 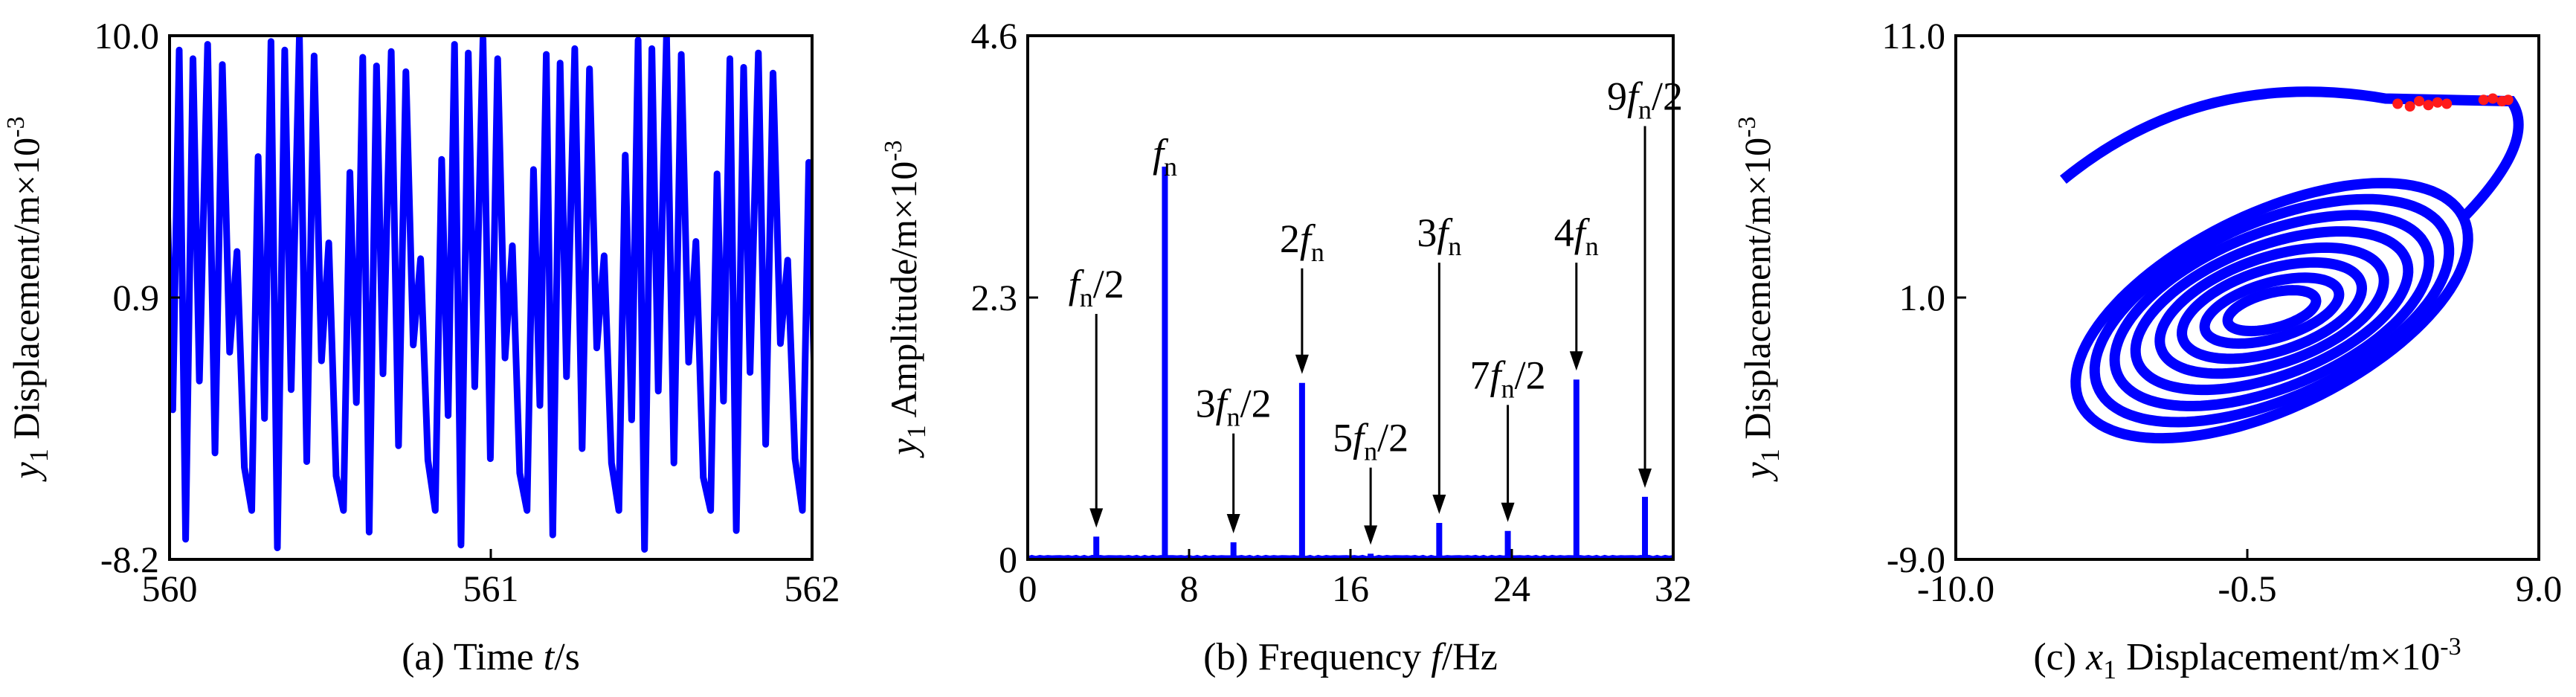 I want to click on x-tick-label: -10.0, so click(x=1955, y=588).